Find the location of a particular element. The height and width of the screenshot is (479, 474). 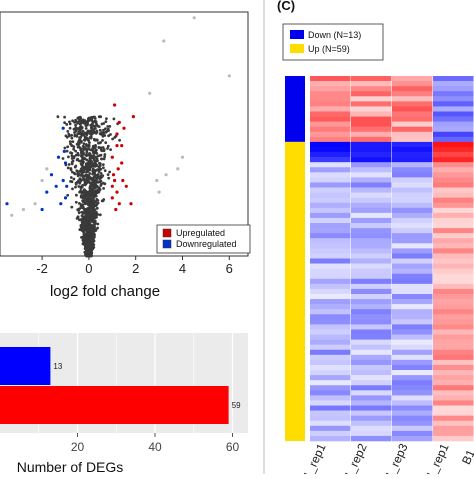

bar-x-tick-label: 40 is located at coordinates (155, 447).